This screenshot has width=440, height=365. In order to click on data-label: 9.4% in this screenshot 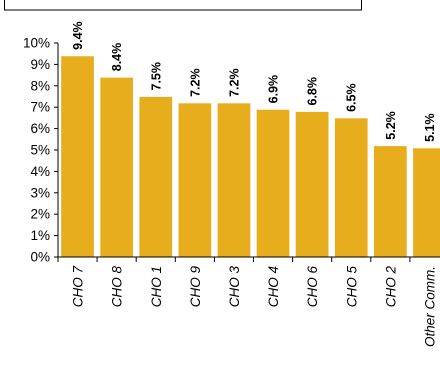, I will do `click(78, 35)`.